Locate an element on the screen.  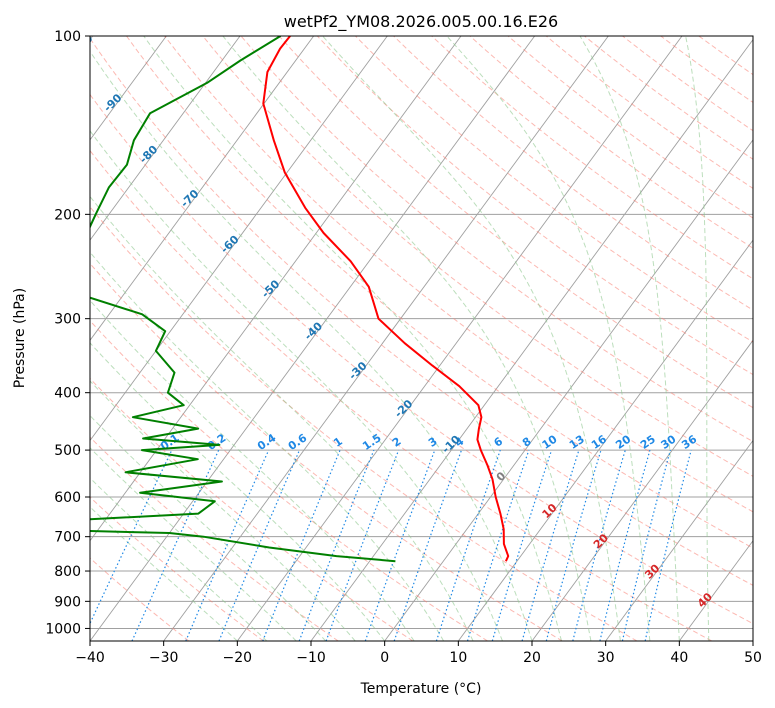
y-tick-label: 200 is located at coordinates (67, 215).